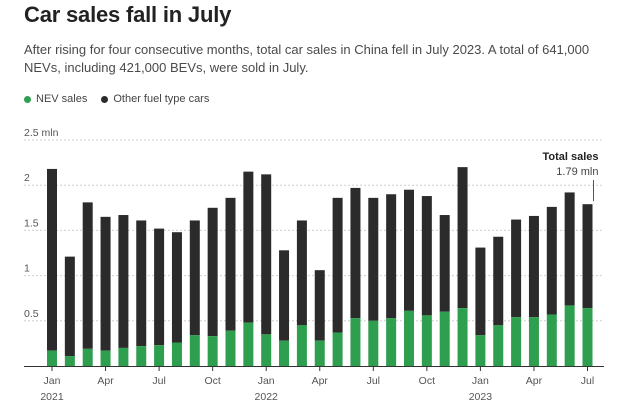 The height and width of the screenshot is (414, 640). I want to click on legend-swatch-other, so click(105, 99).